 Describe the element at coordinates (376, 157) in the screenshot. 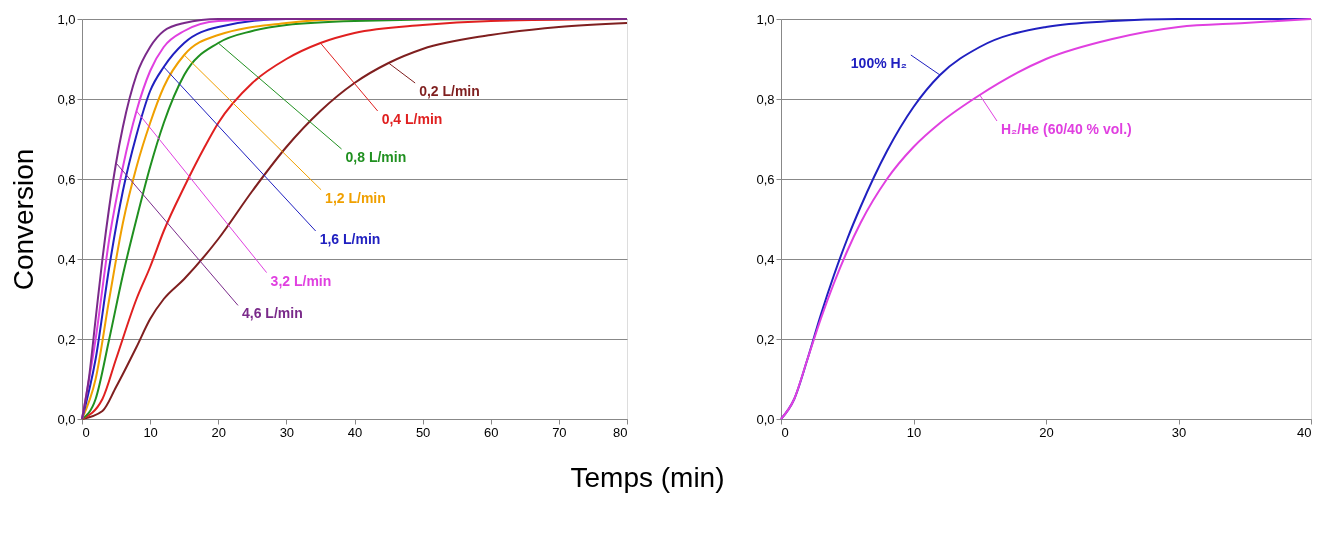

I see `text: 0,8 L/min` at that location.